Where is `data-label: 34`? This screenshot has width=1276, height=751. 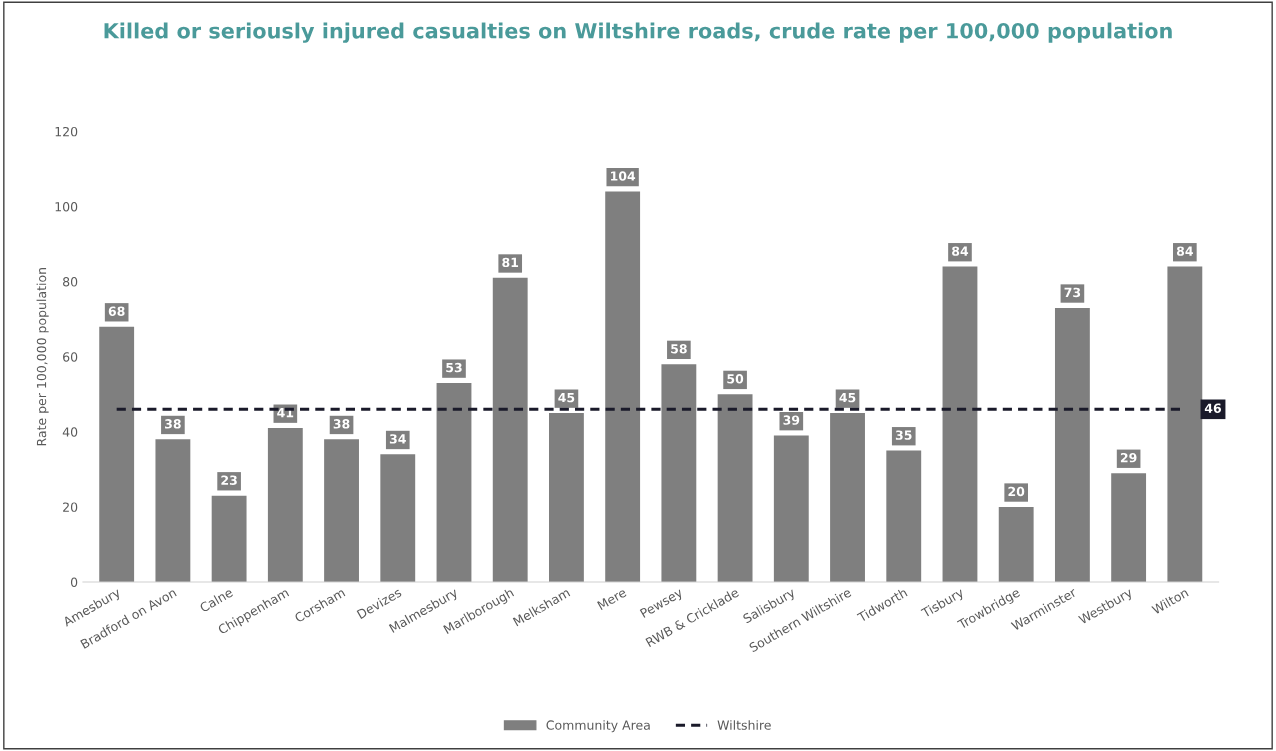
data-label: 34 is located at coordinates (397, 439).